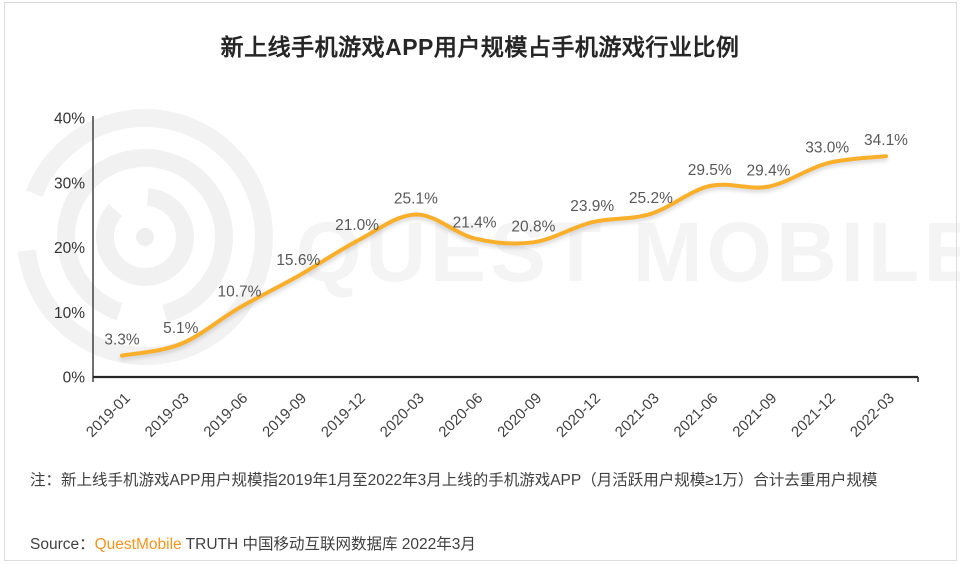 The height and width of the screenshot is (564, 960). I want to click on x-axis-tick-label: 2019-09, so click(284, 415).